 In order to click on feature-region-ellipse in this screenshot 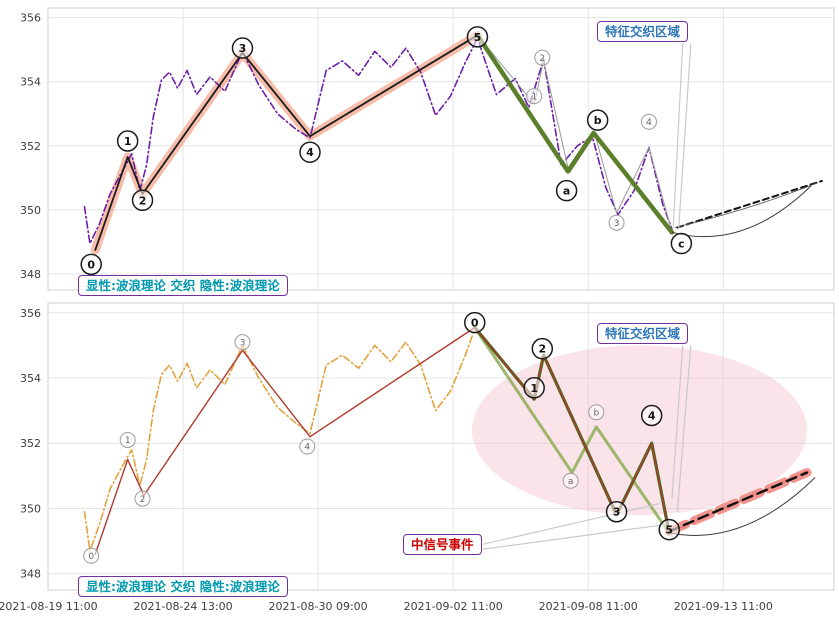, I will do `click(639, 430)`.